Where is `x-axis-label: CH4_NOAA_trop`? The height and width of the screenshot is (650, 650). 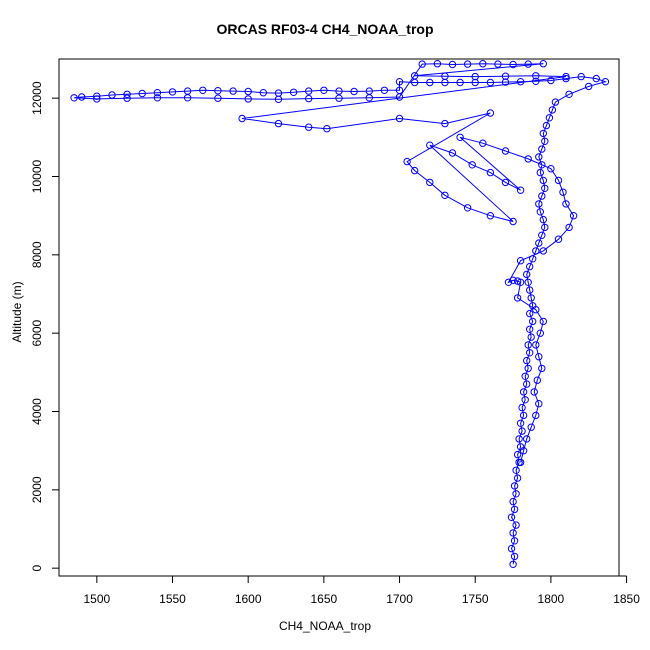 x-axis-label: CH4_NOAA_trop is located at coordinates (325, 626).